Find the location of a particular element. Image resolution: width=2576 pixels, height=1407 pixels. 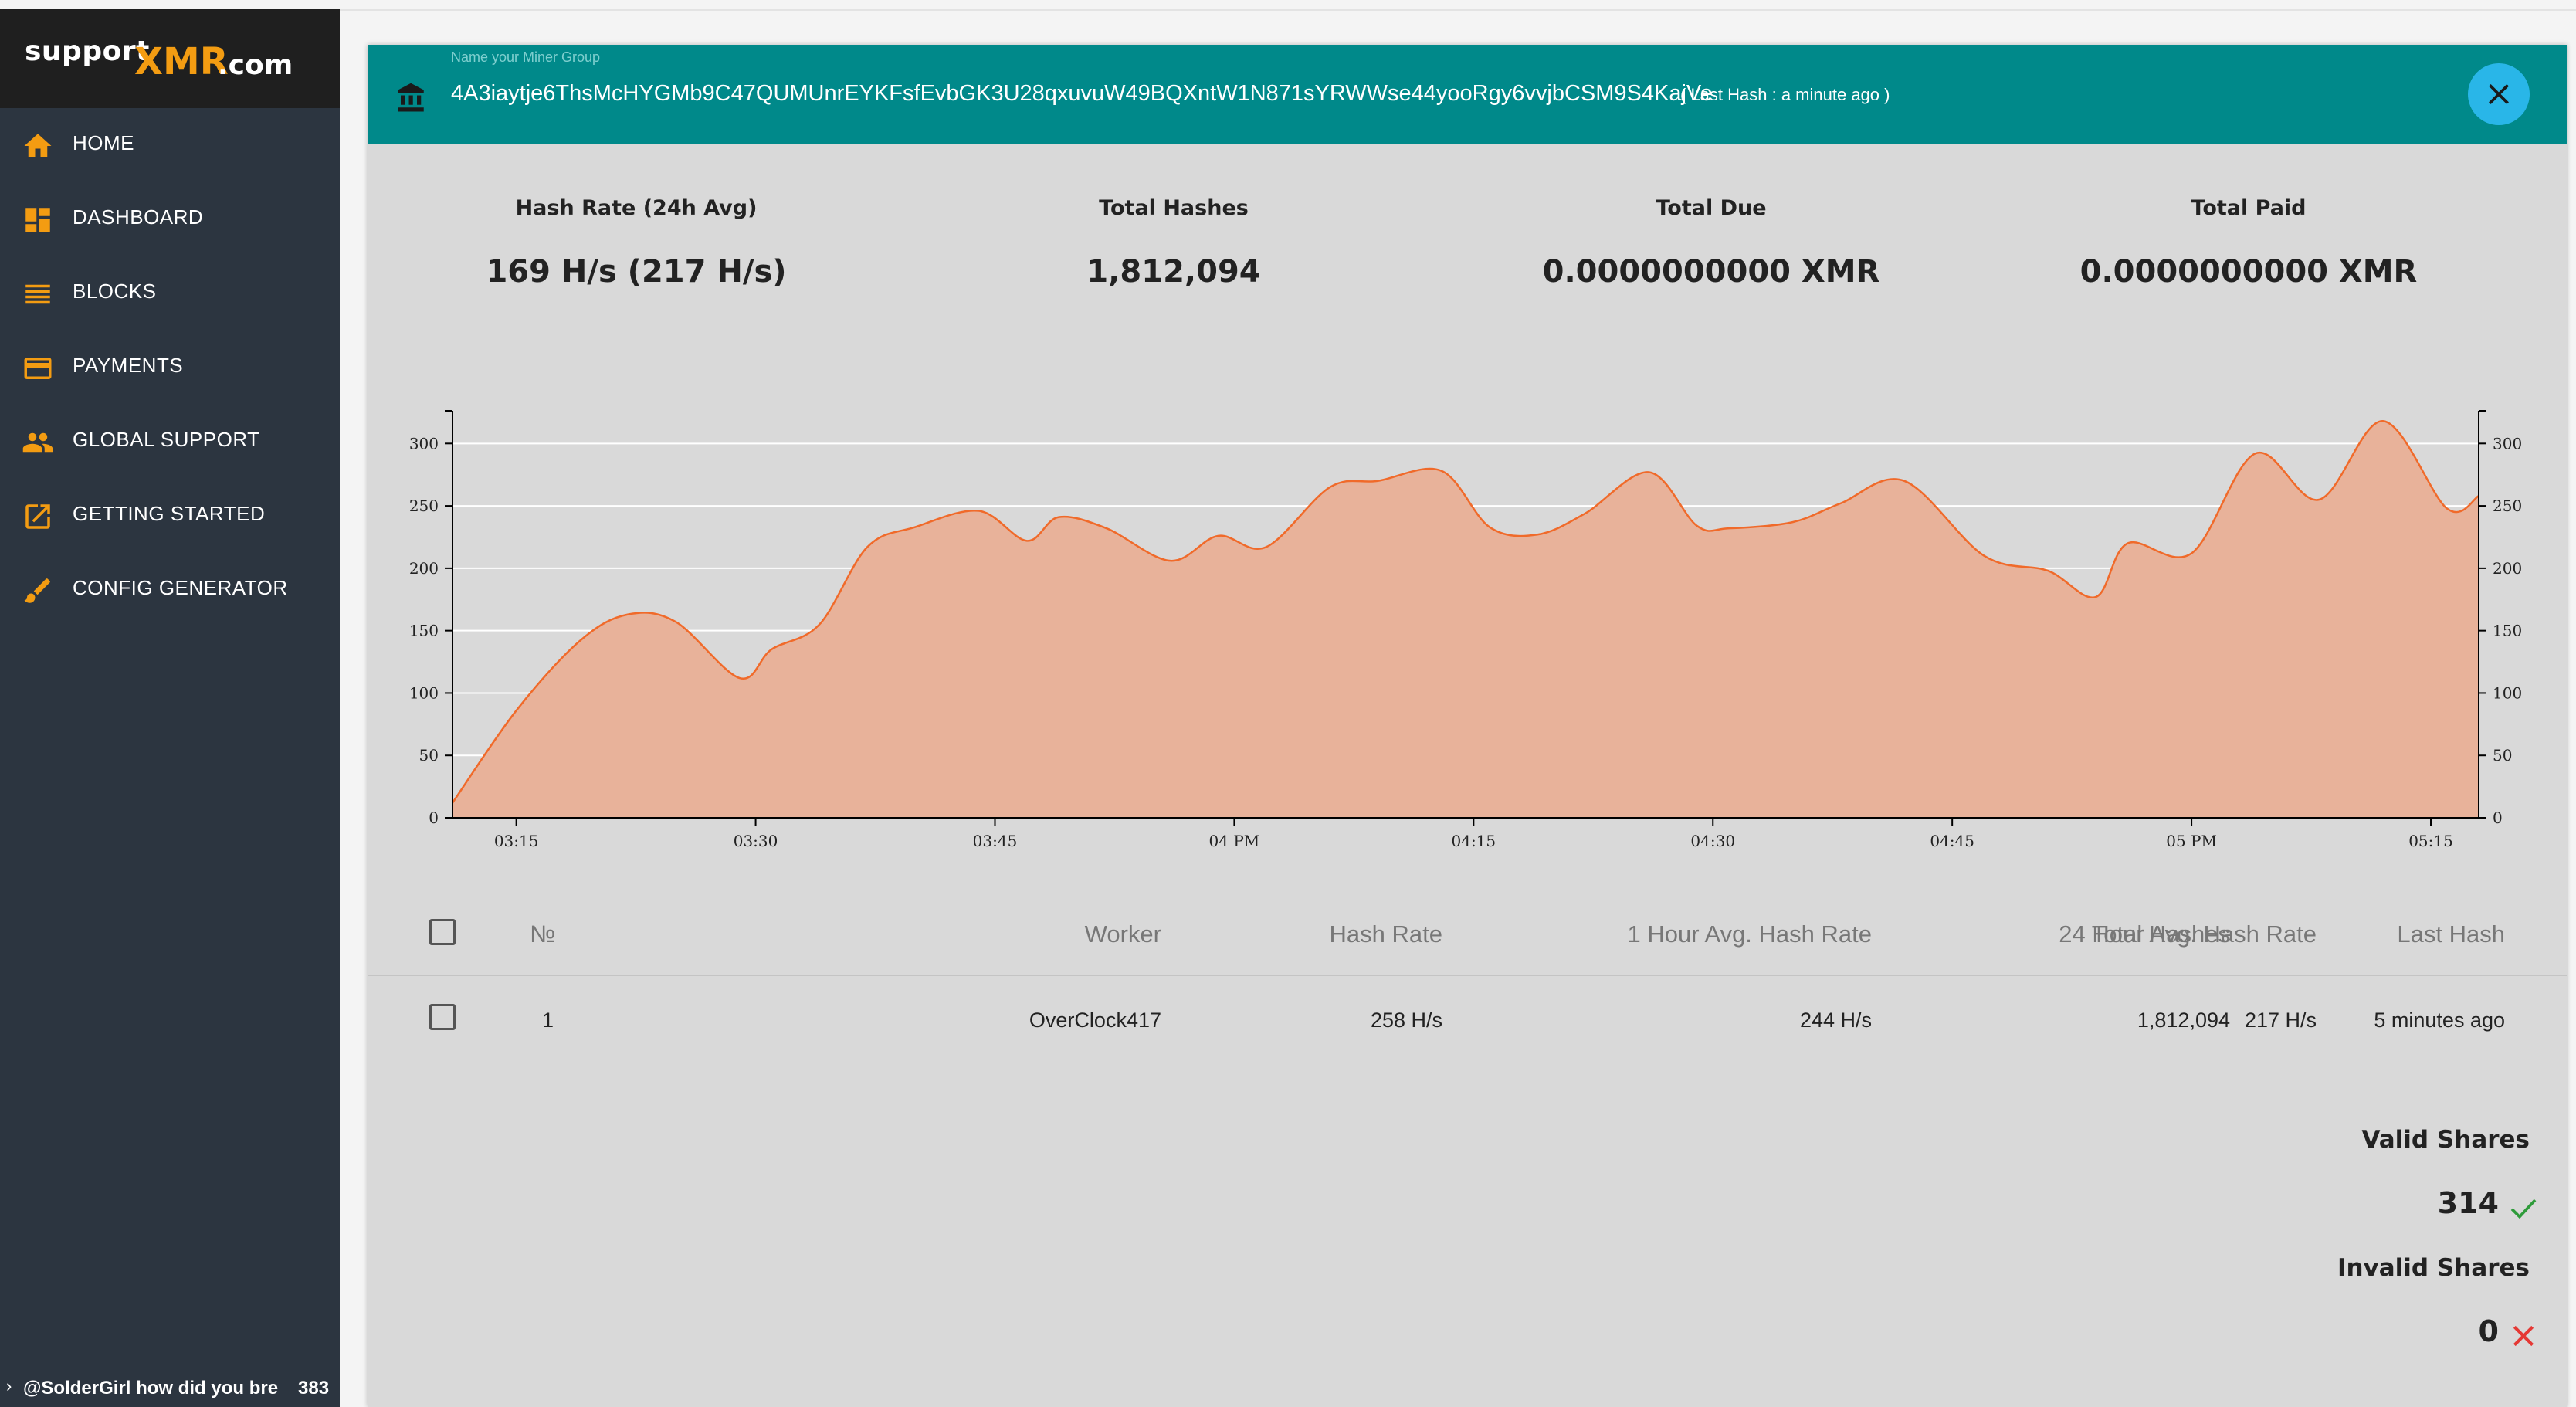

column-header-worker: Worker is located at coordinates (1122, 934).